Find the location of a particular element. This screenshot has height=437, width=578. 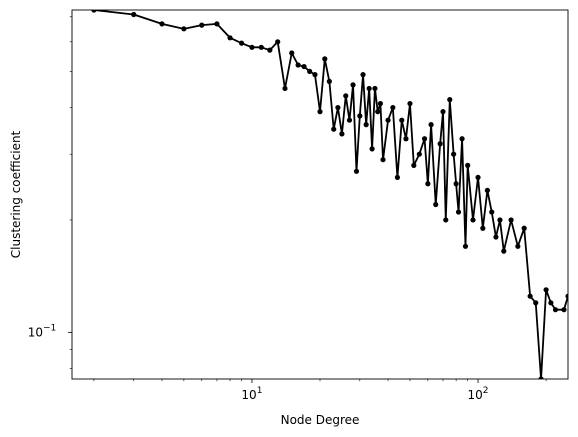

x-tick-label: 10² is located at coordinates (478, 394).